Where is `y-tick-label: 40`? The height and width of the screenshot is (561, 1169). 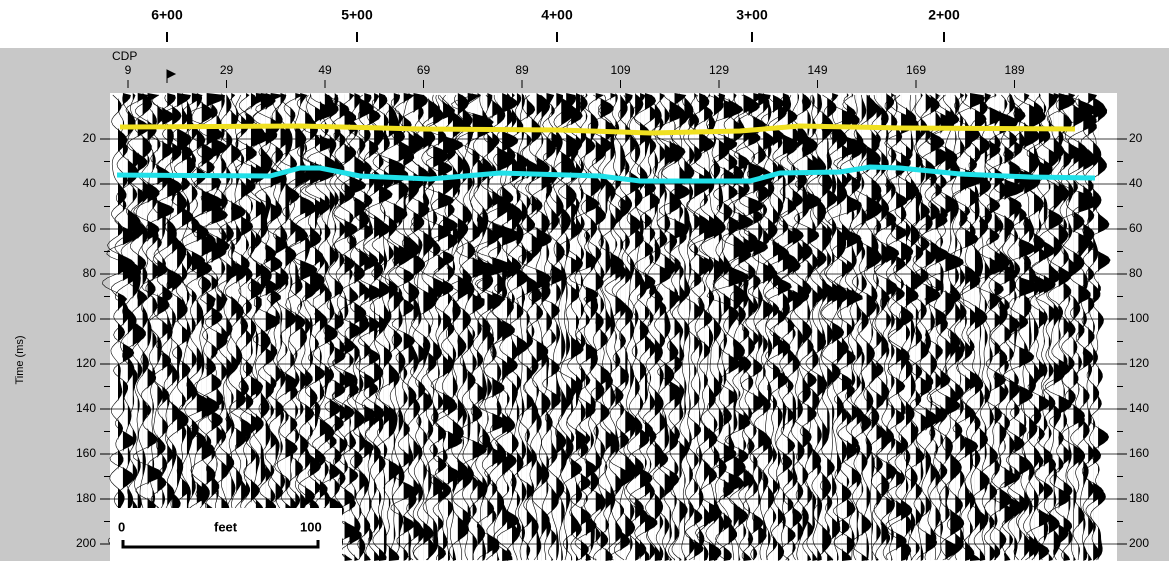 y-tick-label: 40 is located at coordinates (90, 183).